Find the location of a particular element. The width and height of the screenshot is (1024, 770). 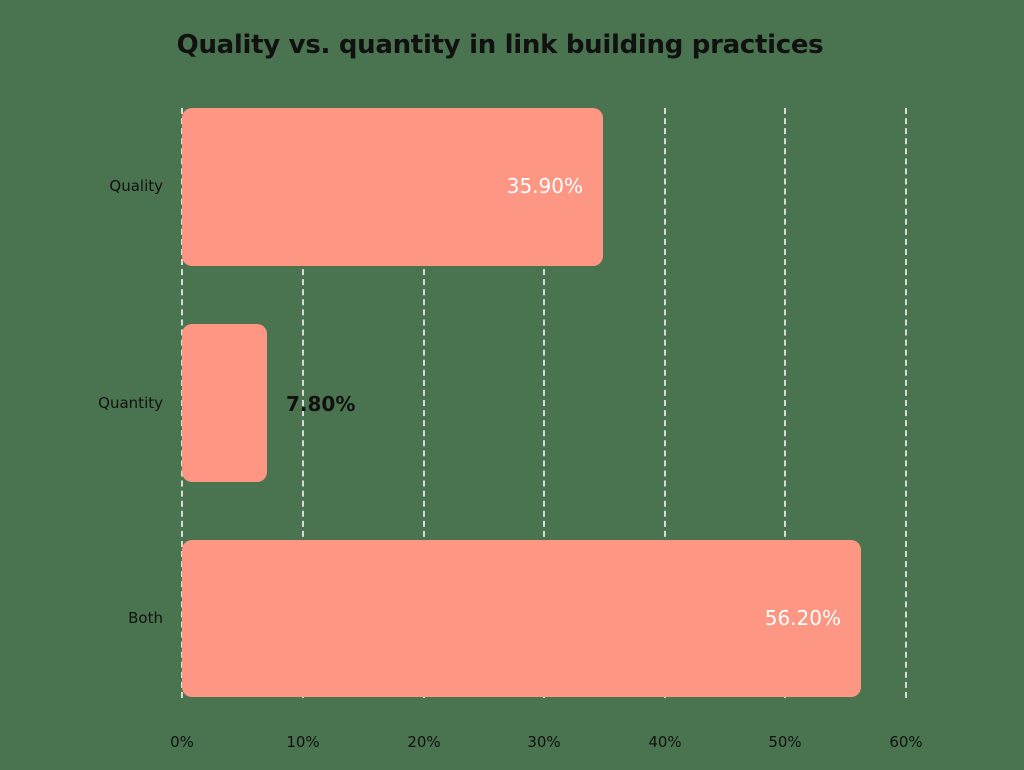

x-tick-20: 20% is located at coordinates (424, 742).